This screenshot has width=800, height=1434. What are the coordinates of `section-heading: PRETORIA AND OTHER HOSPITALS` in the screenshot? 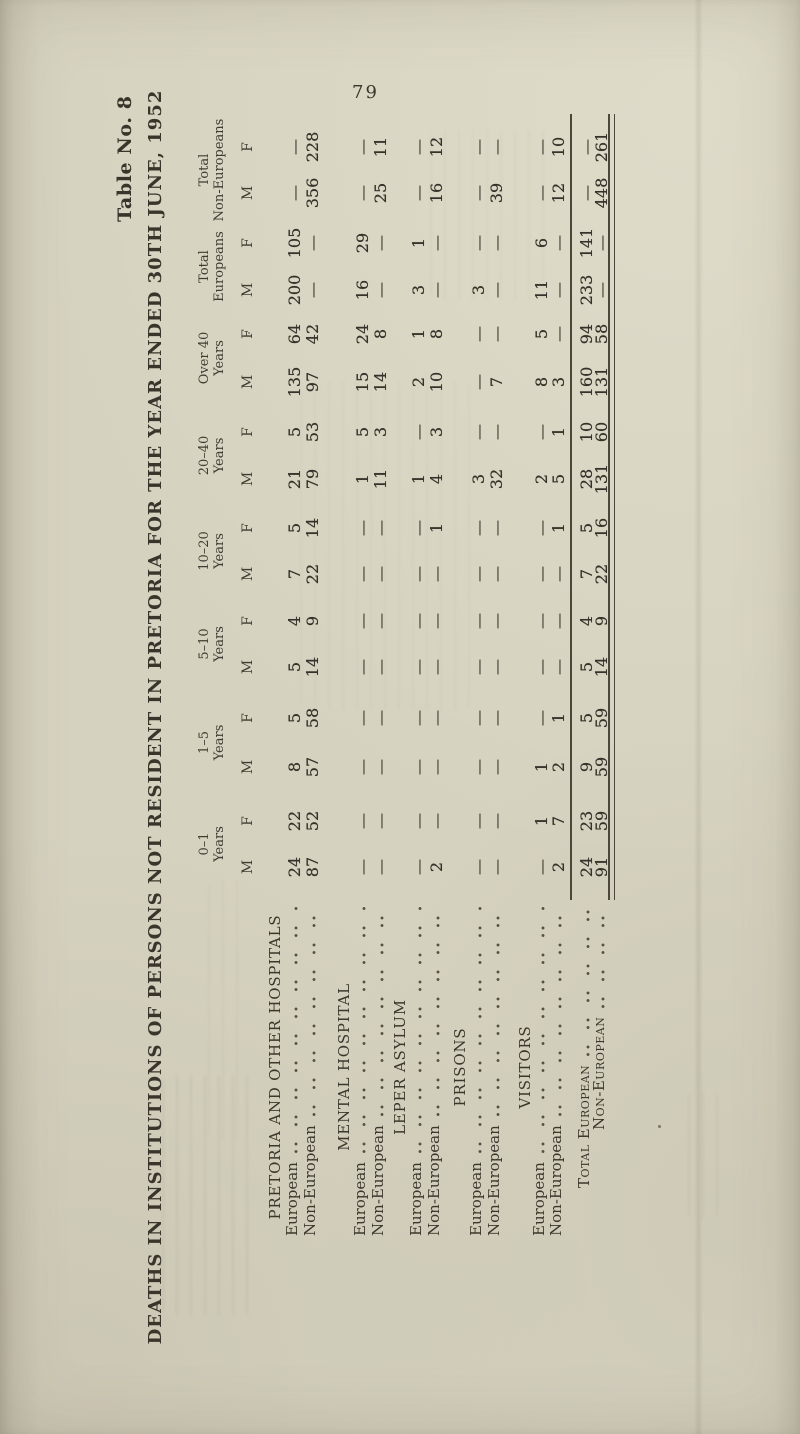 It's located at (275, 1067).